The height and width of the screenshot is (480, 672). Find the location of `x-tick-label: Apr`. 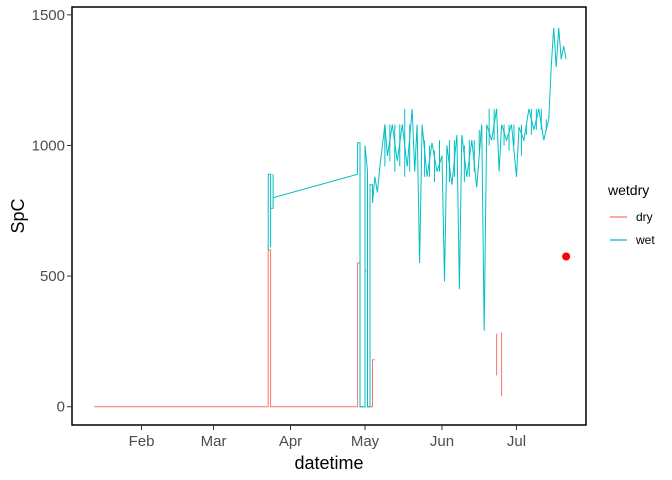

x-tick-label: Apr is located at coordinates (290, 441).